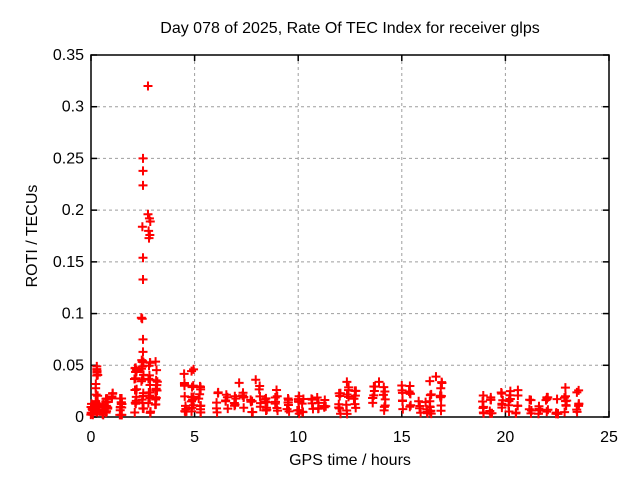 Image resolution: width=640 pixels, height=480 pixels. What do you see at coordinates (73, 210) in the screenshot?
I see `y-tick-label: 0.2` at bounding box center [73, 210].